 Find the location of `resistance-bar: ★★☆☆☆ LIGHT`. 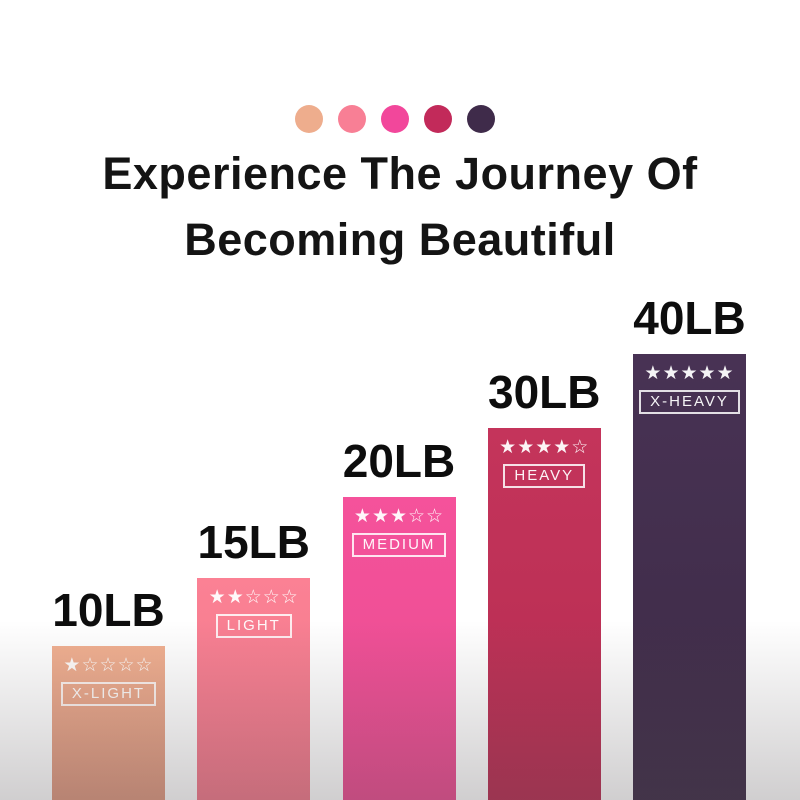

resistance-bar: ★★☆☆☆ LIGHT is located at coordinates (254, 689).